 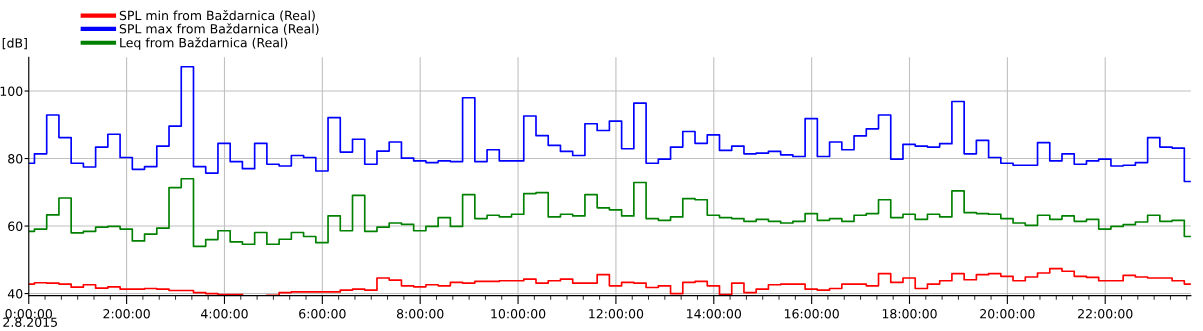 I want to click on x-tick-label: 18:00:00, so click(x=909, y=314).